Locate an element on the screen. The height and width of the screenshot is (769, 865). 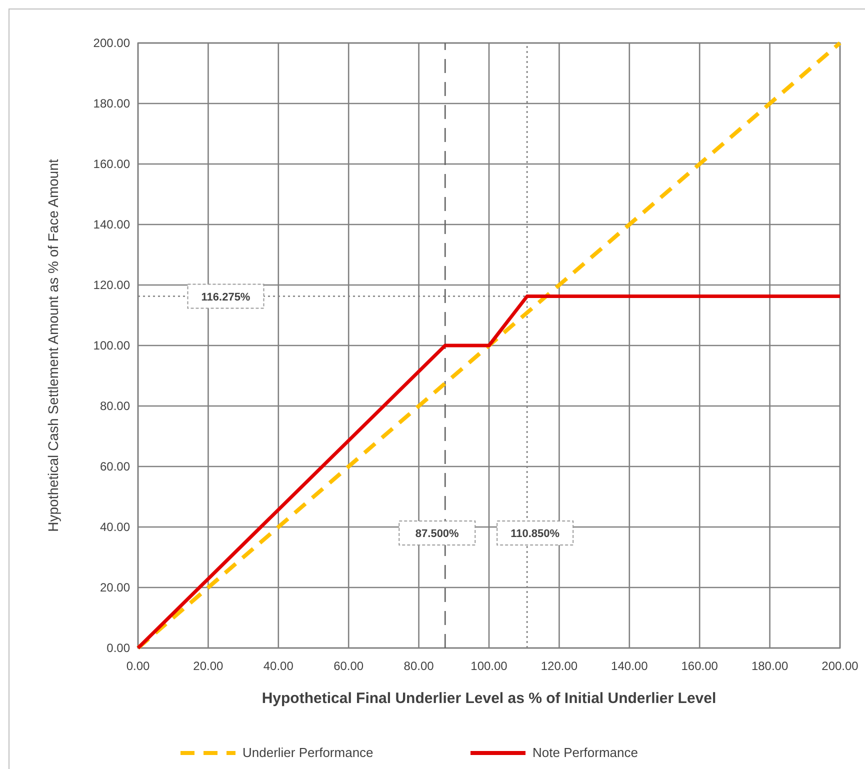
x-tick-label: 200.00 is located at coordinates (840, 666).